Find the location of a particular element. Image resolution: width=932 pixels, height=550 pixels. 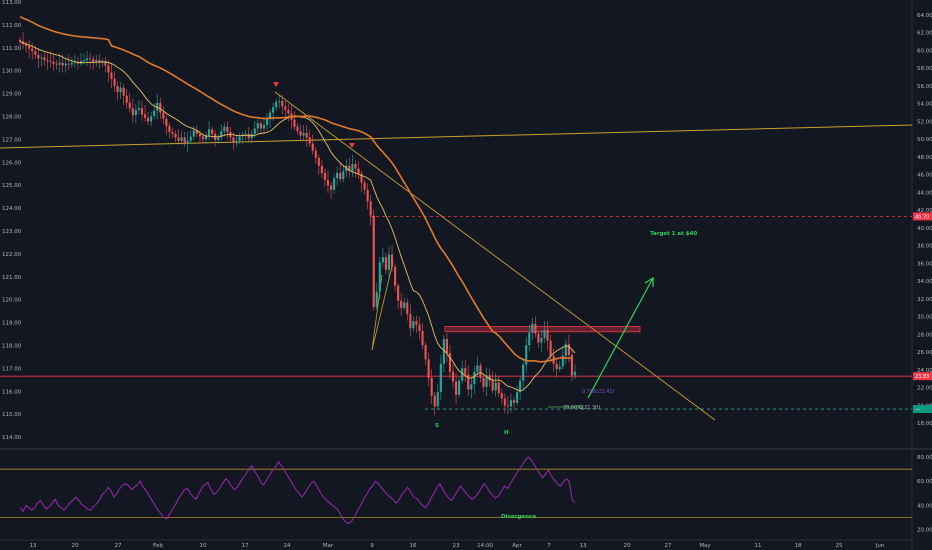

left-axis-tick: 117.00 is located at coordinates (12, 369).